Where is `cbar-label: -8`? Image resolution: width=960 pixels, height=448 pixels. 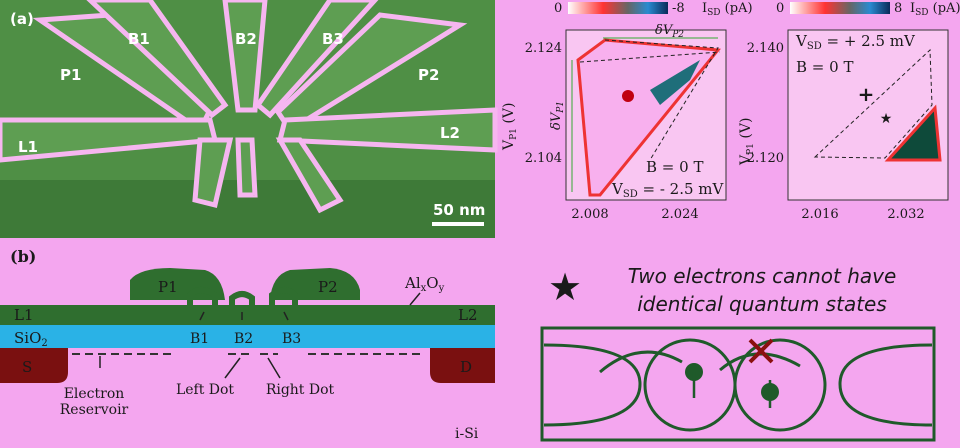
cbar-label: -8 is located at coordinates (678, 8).